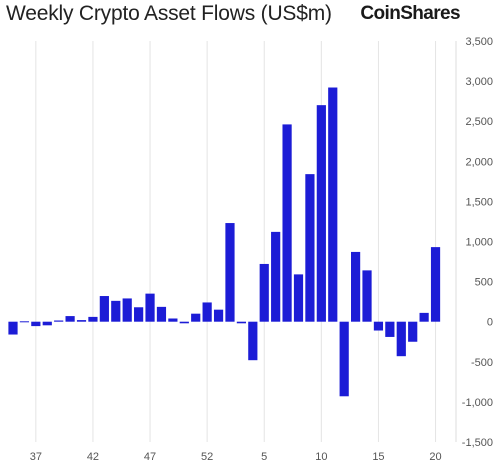 The image size is (500, 468). Describe the element at coordinates (479, 42) in the screenshot. I see `y-tick-label: 3,500` at that location.